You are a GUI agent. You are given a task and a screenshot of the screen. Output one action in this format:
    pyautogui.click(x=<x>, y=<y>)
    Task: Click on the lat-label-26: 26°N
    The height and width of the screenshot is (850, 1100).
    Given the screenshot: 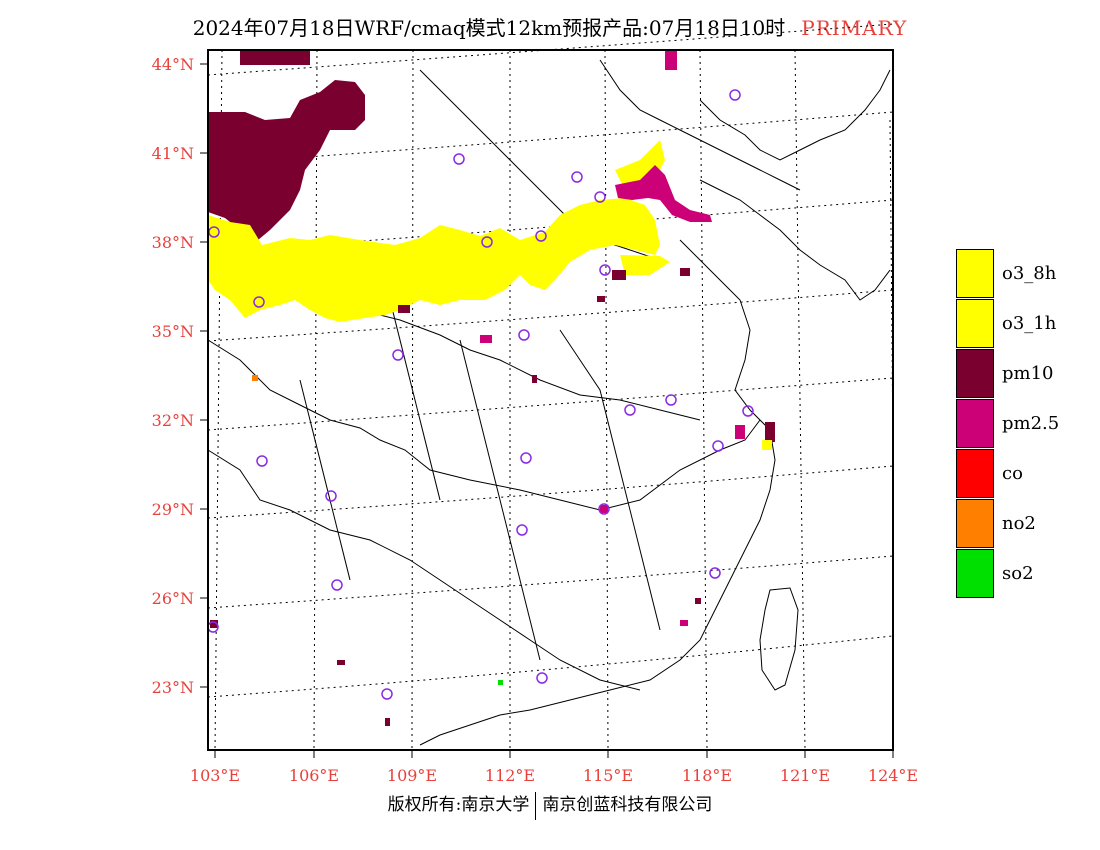 What is the action you would take?
    pyautogui.click(x=172, y=598)
    